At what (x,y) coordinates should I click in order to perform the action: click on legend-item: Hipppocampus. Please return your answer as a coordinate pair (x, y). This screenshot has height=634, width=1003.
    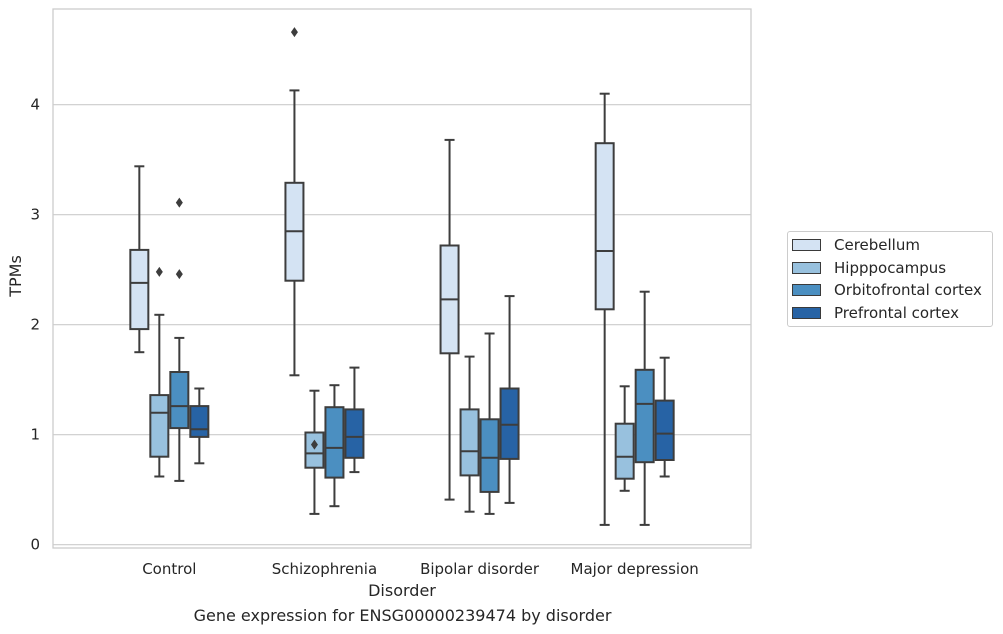
    Looking at the image, I should click on (869, 268).